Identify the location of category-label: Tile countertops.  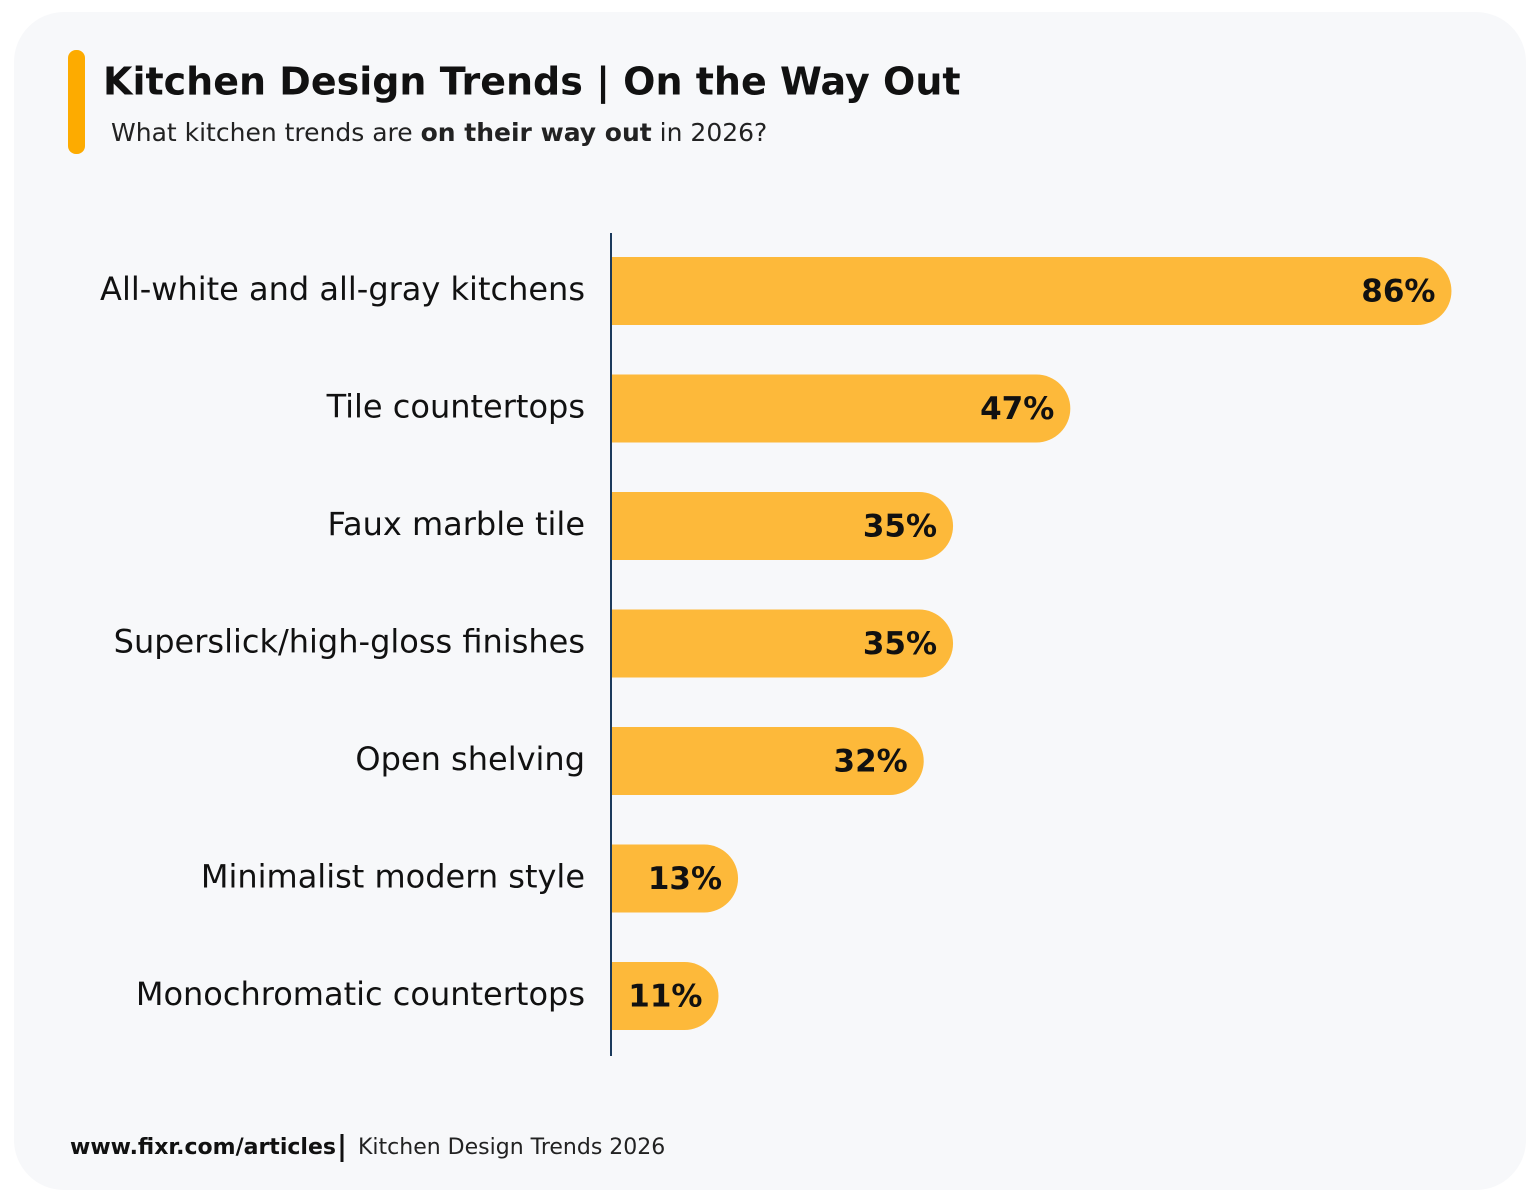
(455, 407).